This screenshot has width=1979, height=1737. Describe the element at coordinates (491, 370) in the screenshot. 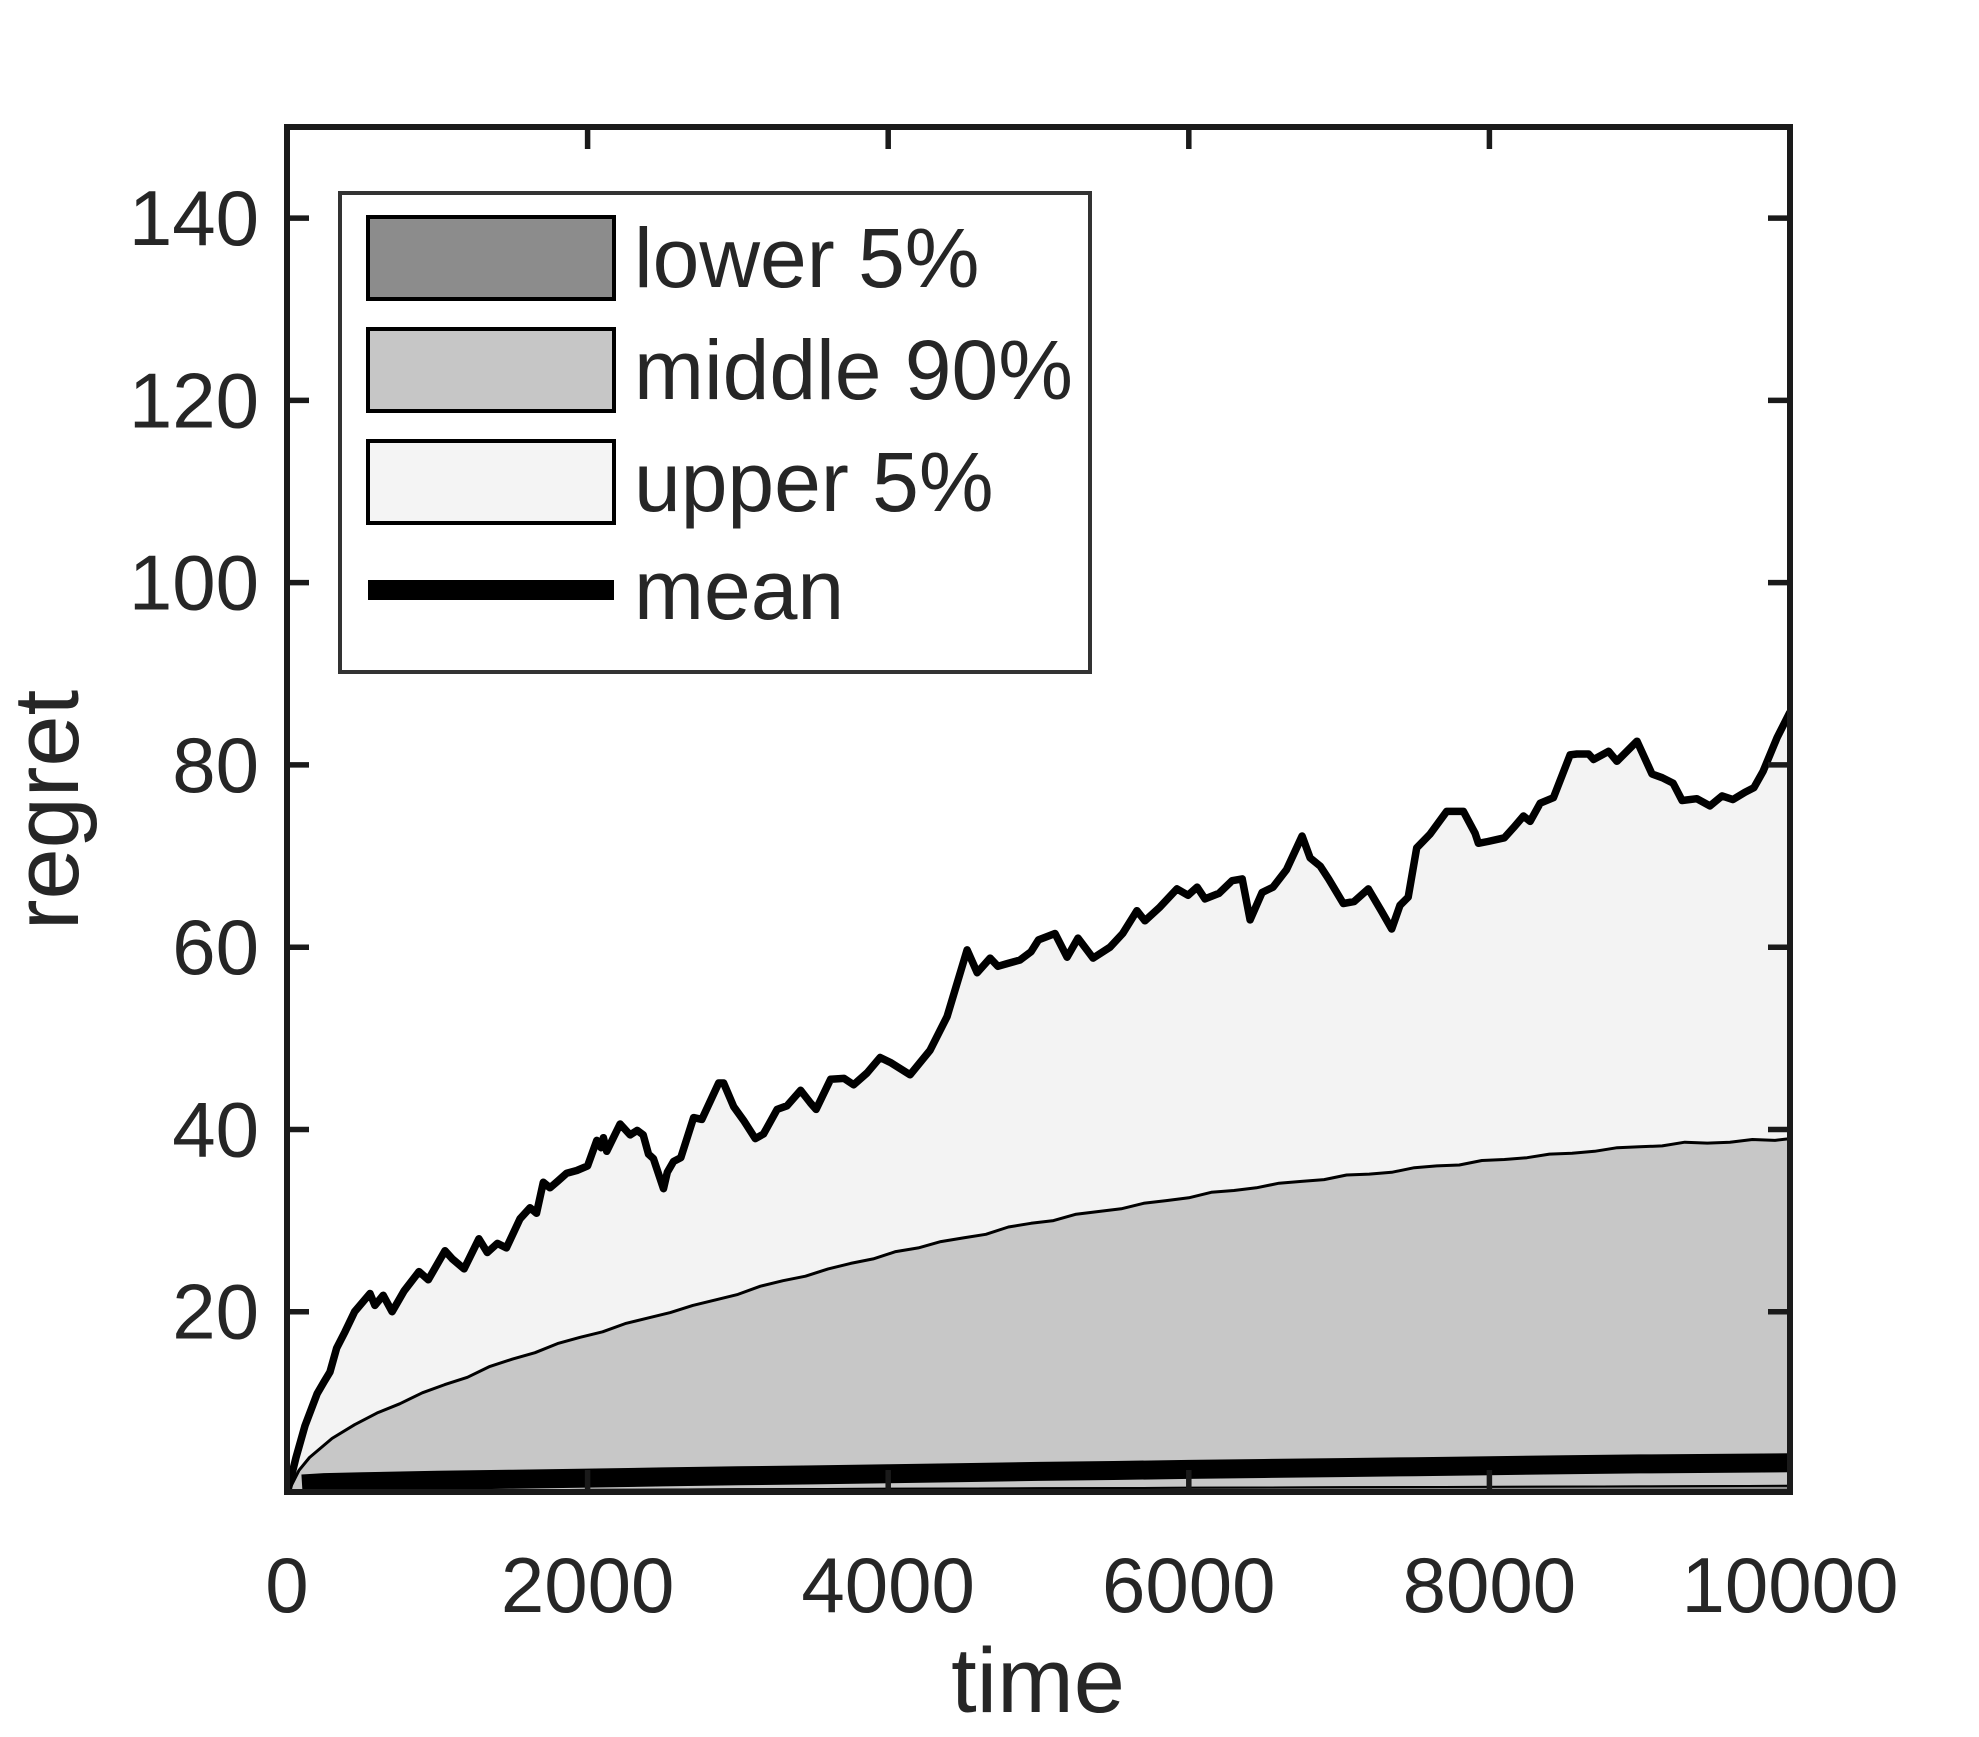

I see `legend-swatch-middle90` at that location.